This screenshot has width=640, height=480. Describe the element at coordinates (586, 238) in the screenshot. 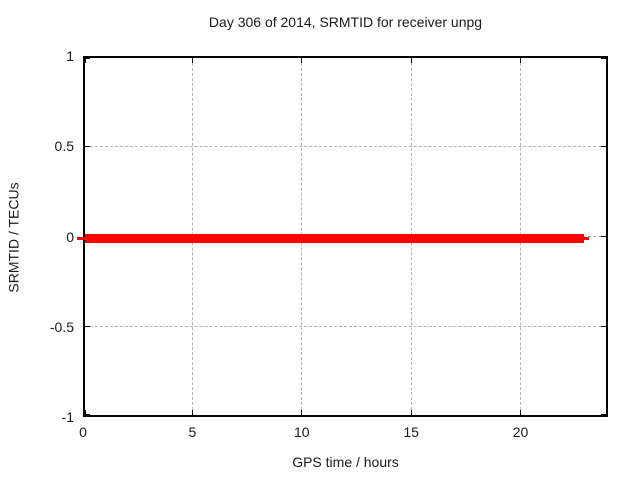

I see `series-line-cap-right` at that location.